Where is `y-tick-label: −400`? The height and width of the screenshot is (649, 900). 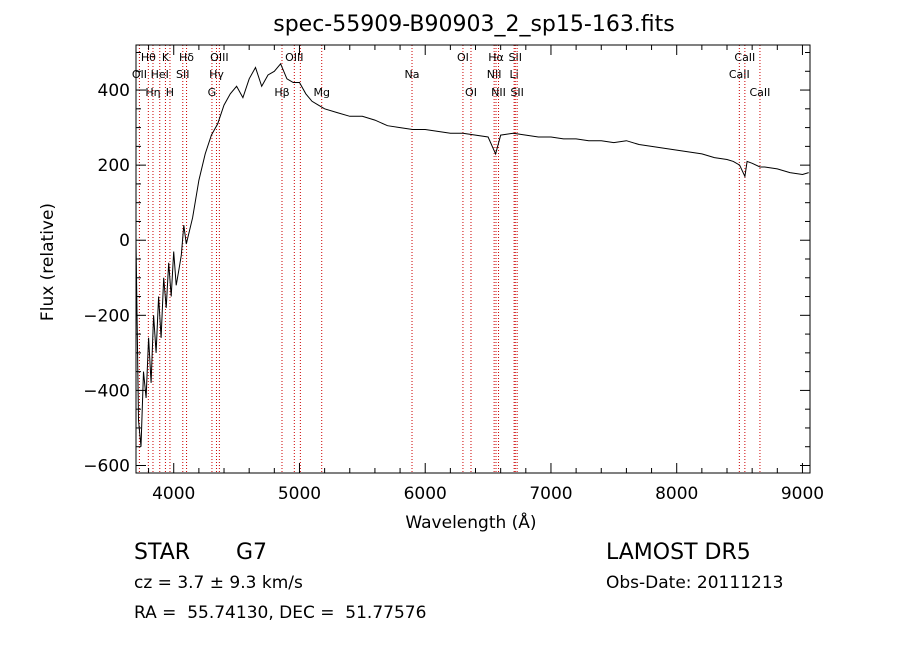
y-tick-label: −400 is located at coordinates (106, 391).